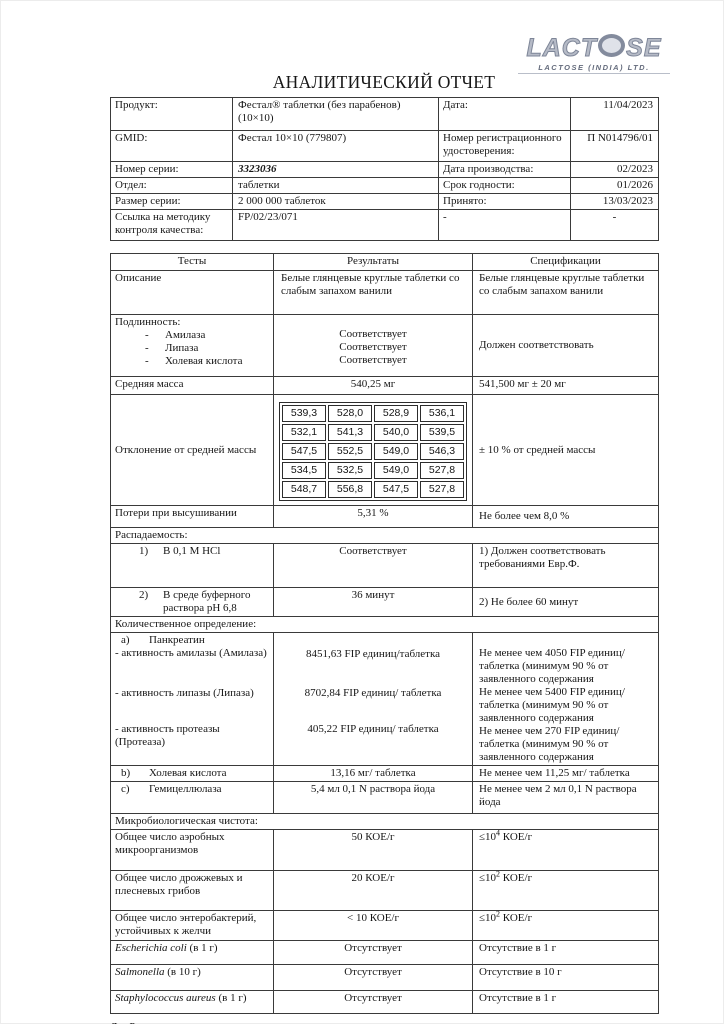  I want to click on section-row-microbiology: Микробиологическая чистота:, so click(384, 821).